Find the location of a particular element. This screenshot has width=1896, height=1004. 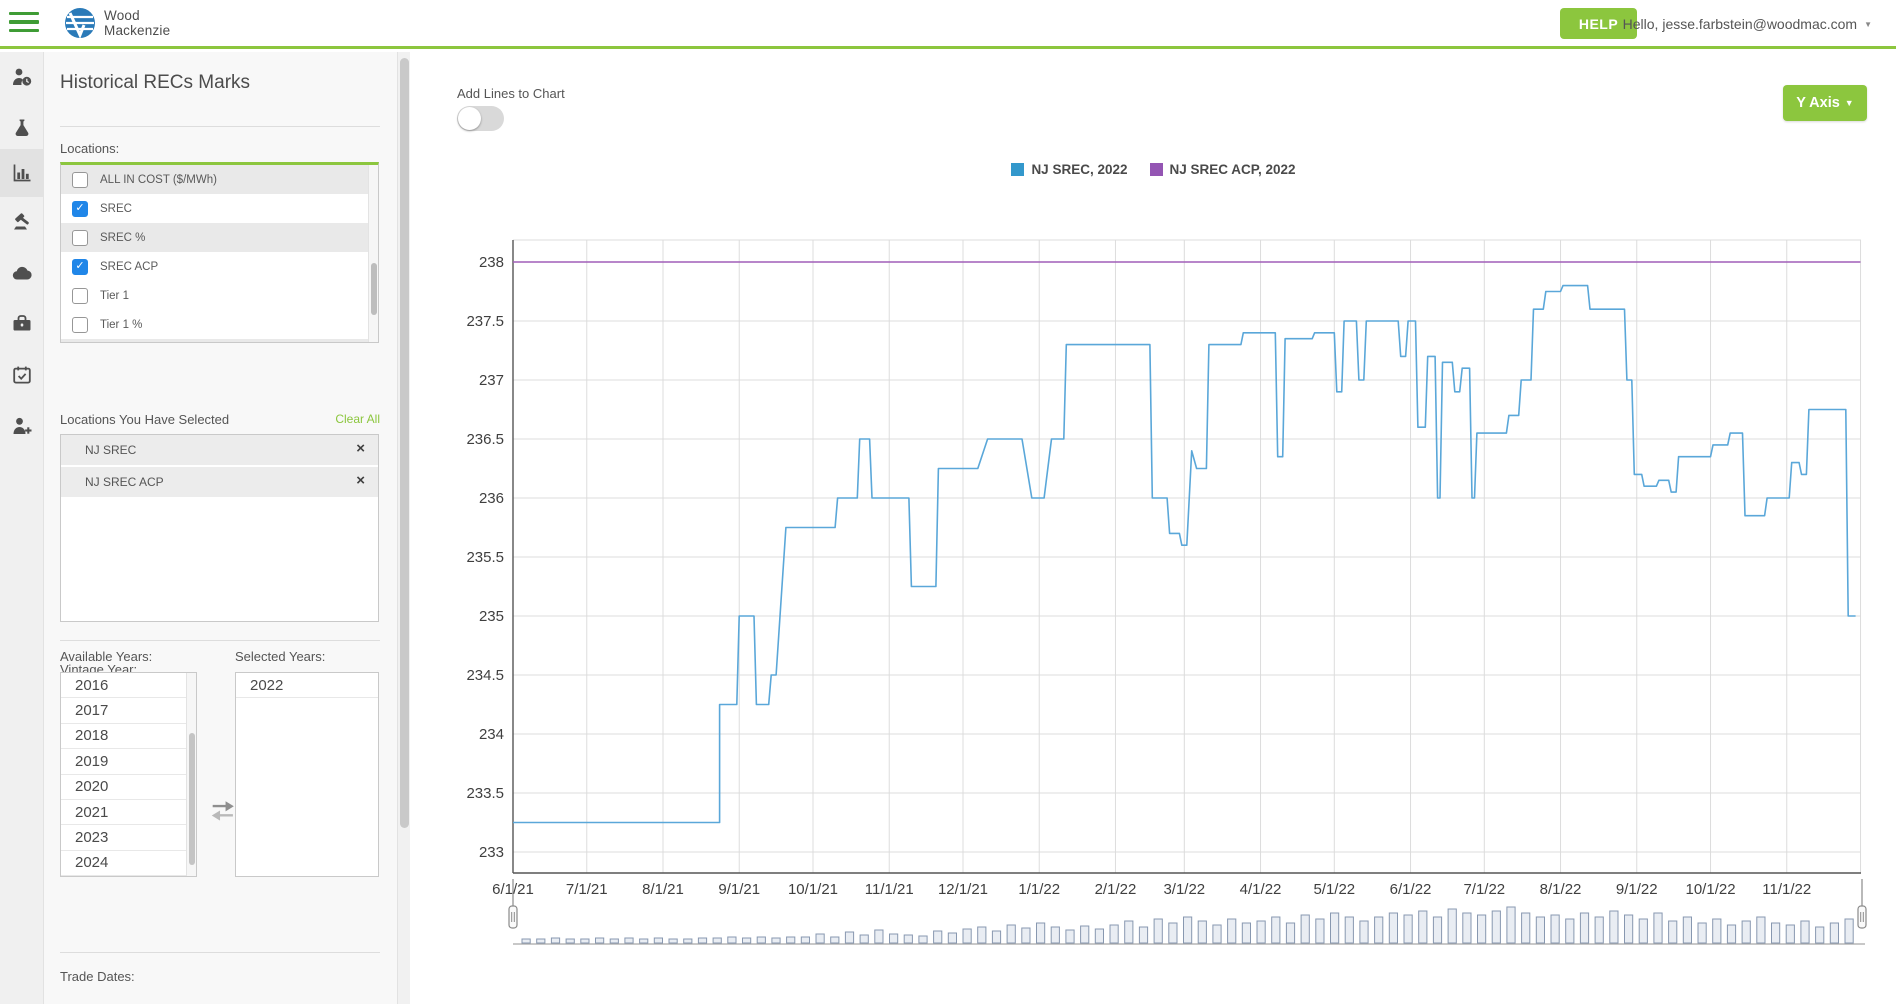

selected-year-option: 2022 is located at coordinates (307, 686).